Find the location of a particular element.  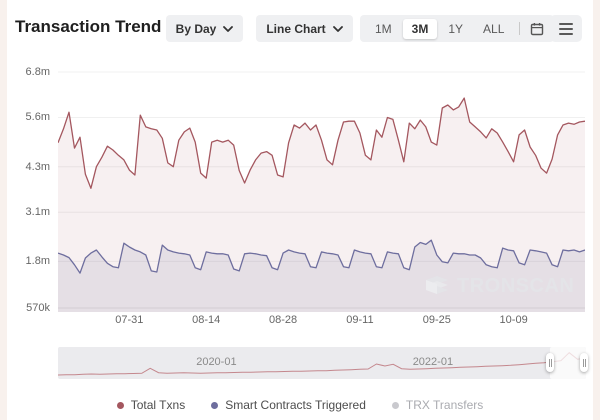

y-tick-label: 5.6m is located at coordinates (37, 117).